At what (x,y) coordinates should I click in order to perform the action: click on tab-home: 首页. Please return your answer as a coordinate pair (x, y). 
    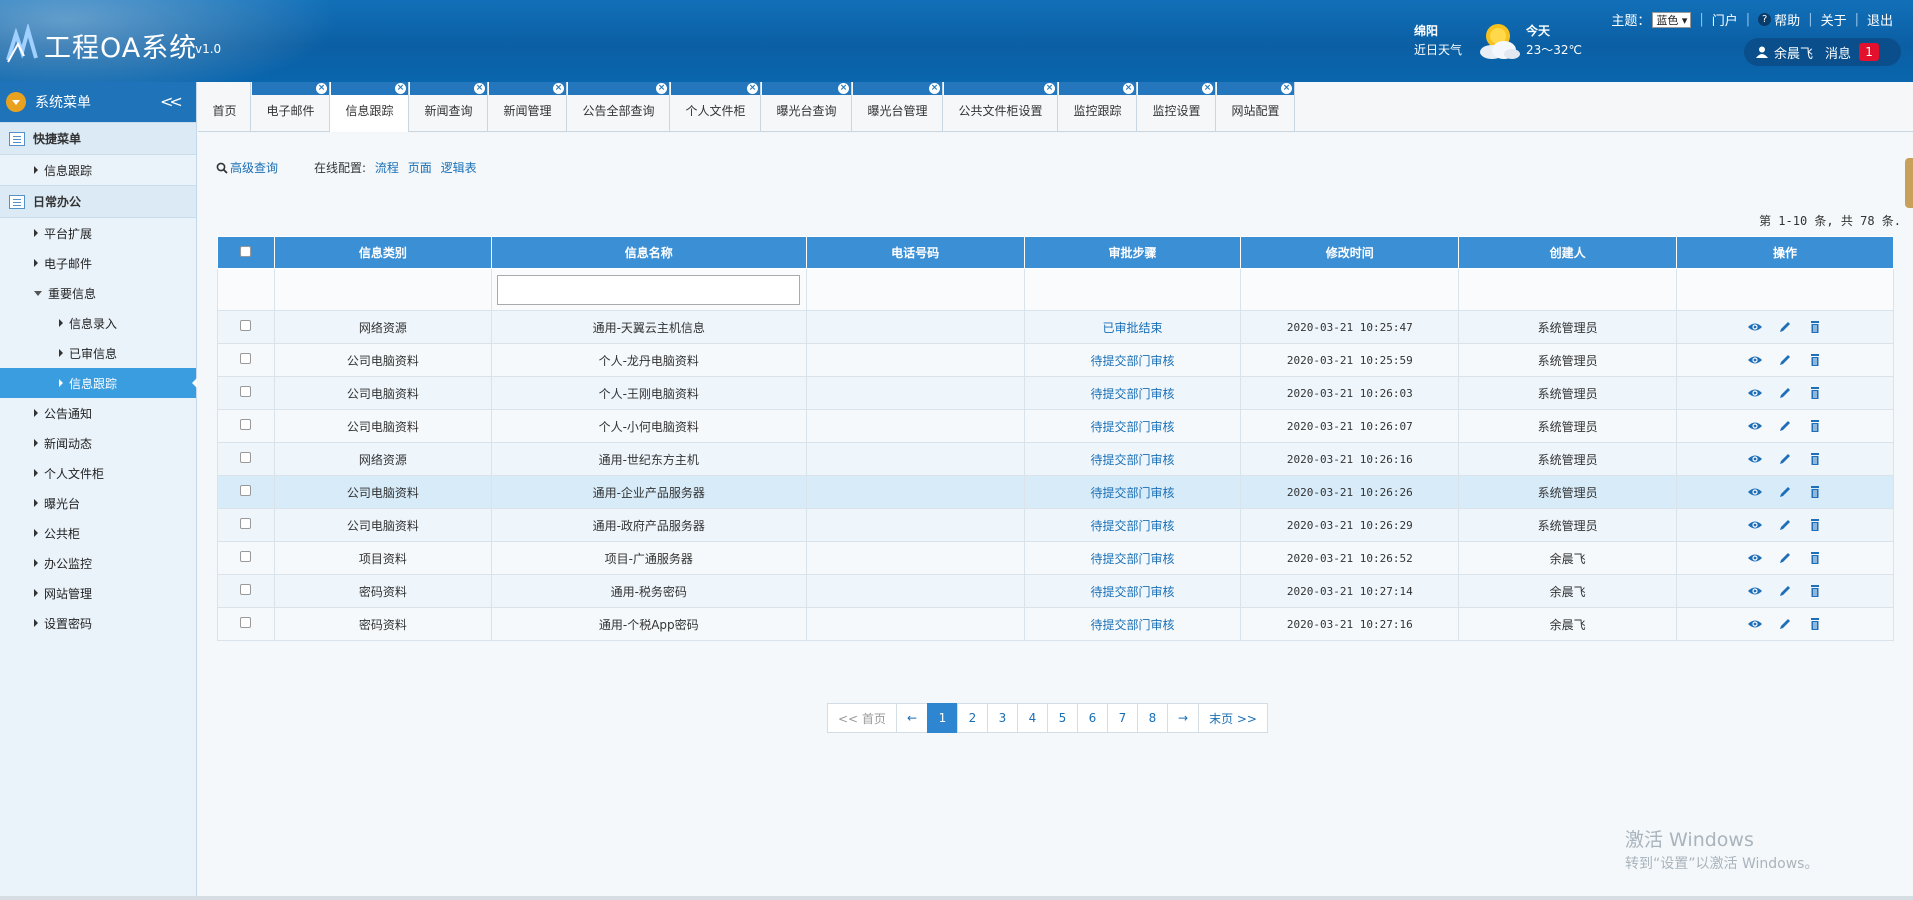
    Looking at the image, I should click on (224, 107).